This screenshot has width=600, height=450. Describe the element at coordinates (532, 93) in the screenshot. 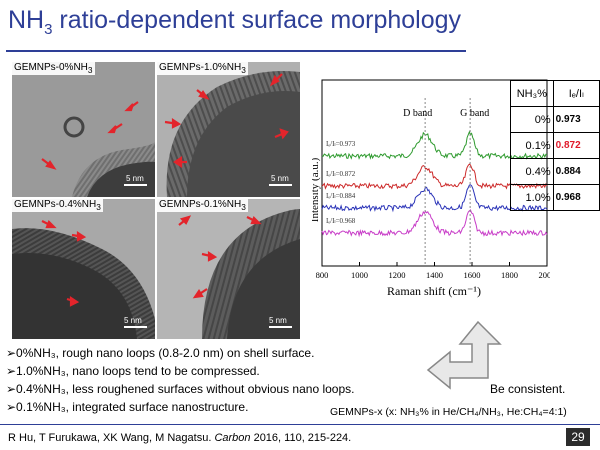

I see `table-header-pct: NH₃%` at that location.